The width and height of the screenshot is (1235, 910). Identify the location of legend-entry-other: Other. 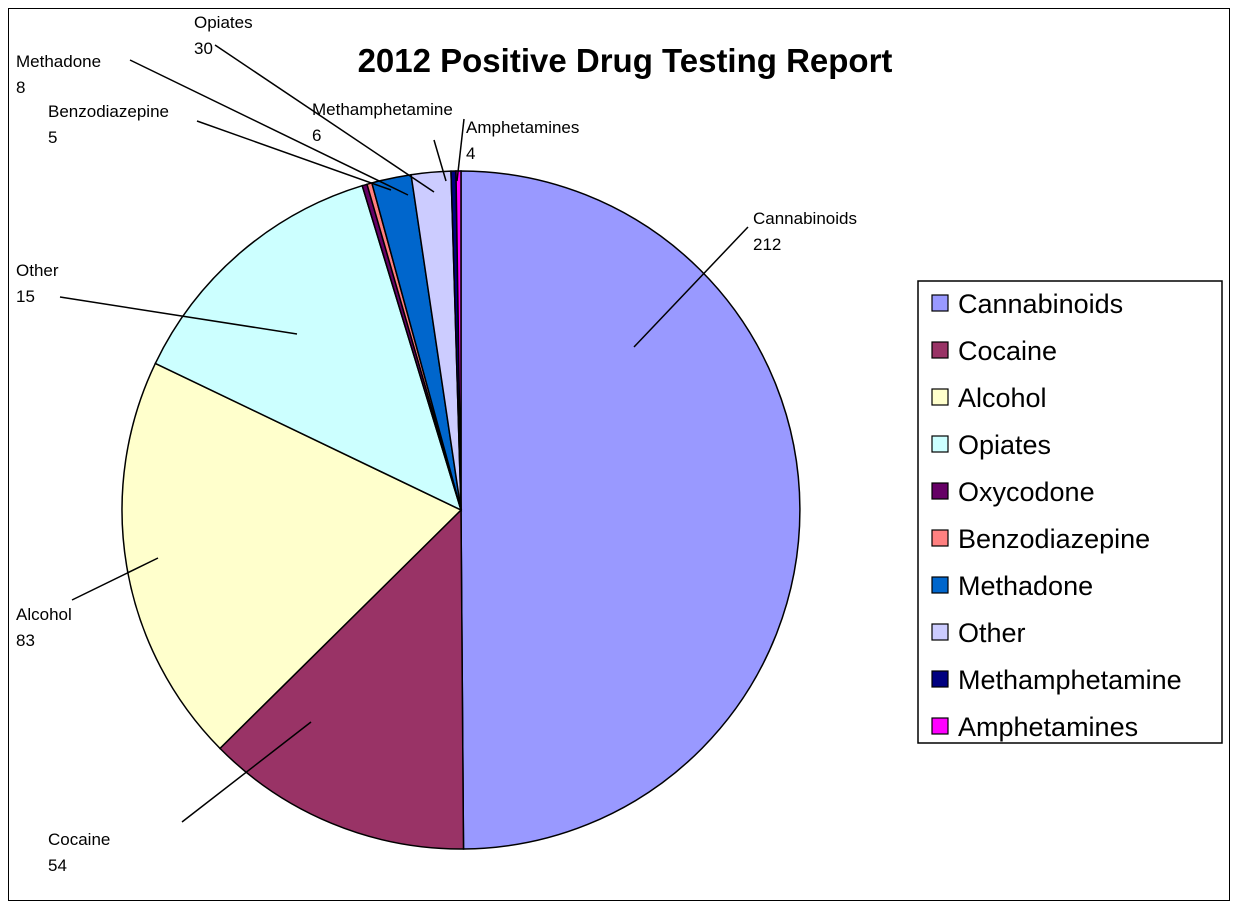
(992, 633).